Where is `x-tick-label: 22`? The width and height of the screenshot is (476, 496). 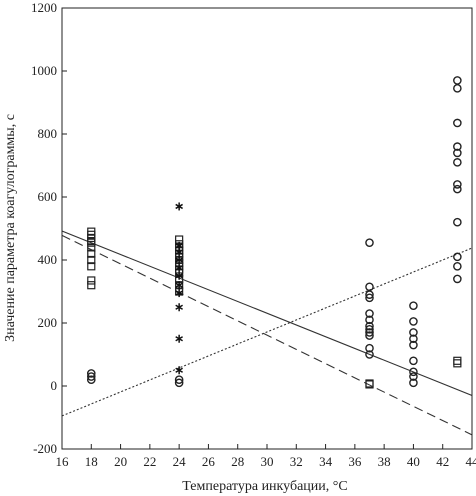
x-tick-label: 22 is located at coordinates (149, 461).